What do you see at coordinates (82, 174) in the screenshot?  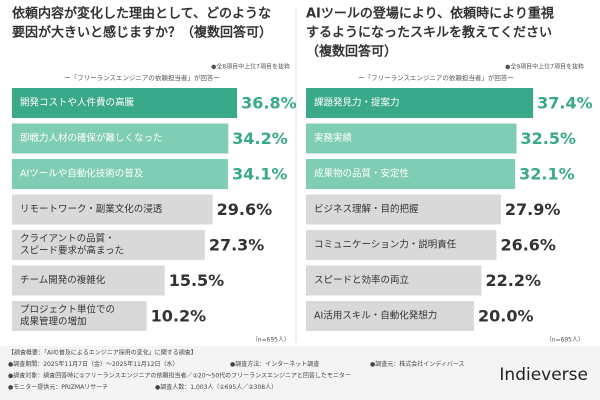 I see `bar-label: AIツールや自動化技術の普及` at bounding box center [82, 174].